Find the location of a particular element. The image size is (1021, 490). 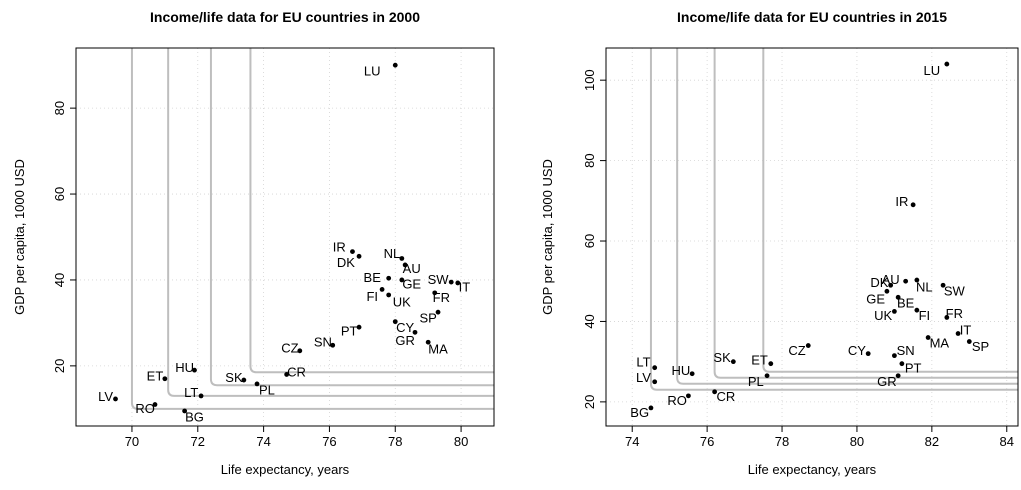

point-label-it: IT is located at coordinates (966, 330).